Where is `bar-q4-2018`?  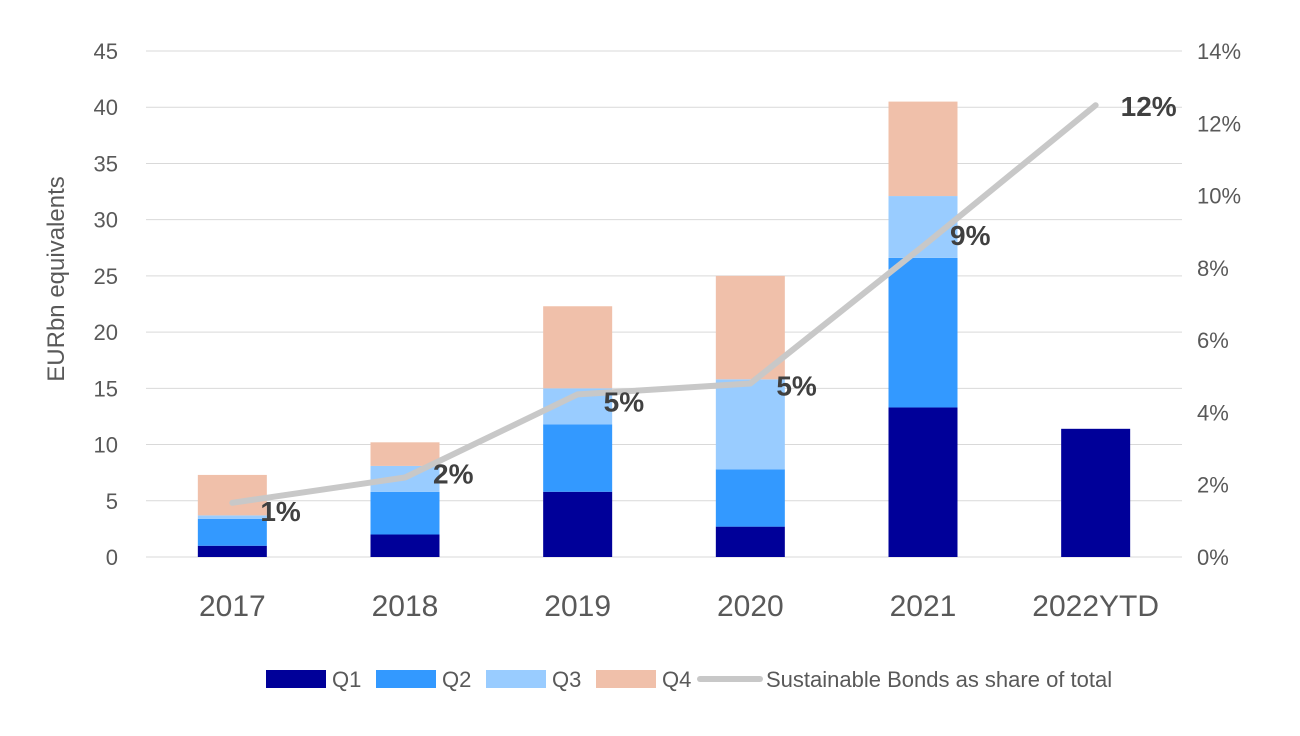
bar-q4-2018 is located at coordinates (405, 454).